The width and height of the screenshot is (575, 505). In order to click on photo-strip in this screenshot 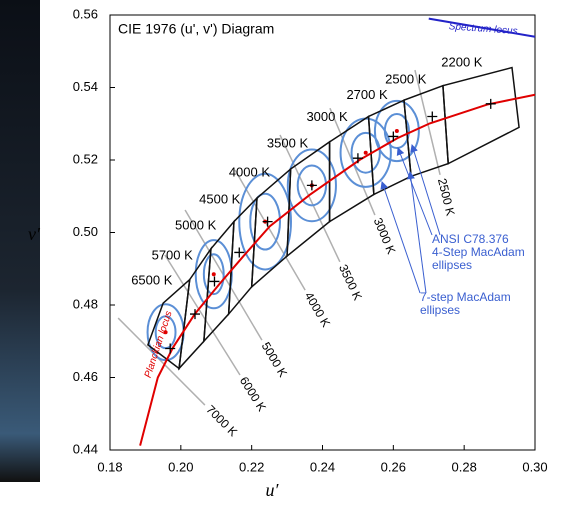, I will do `click(20, 241)`.